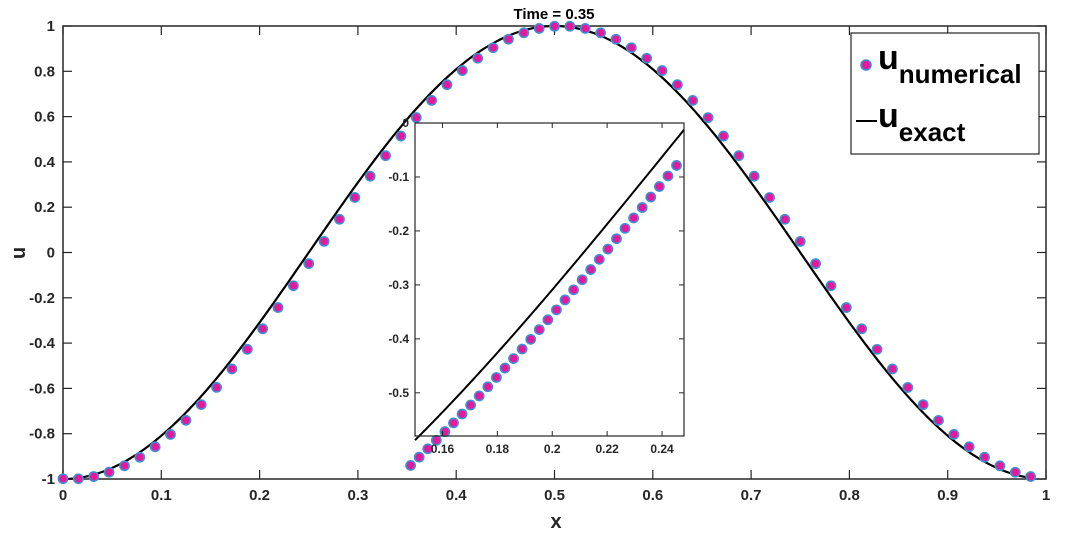 The height and width of the screenshot is (536, 1072). I want to click on chart-title: Time = 0.35, so click(553, 14).